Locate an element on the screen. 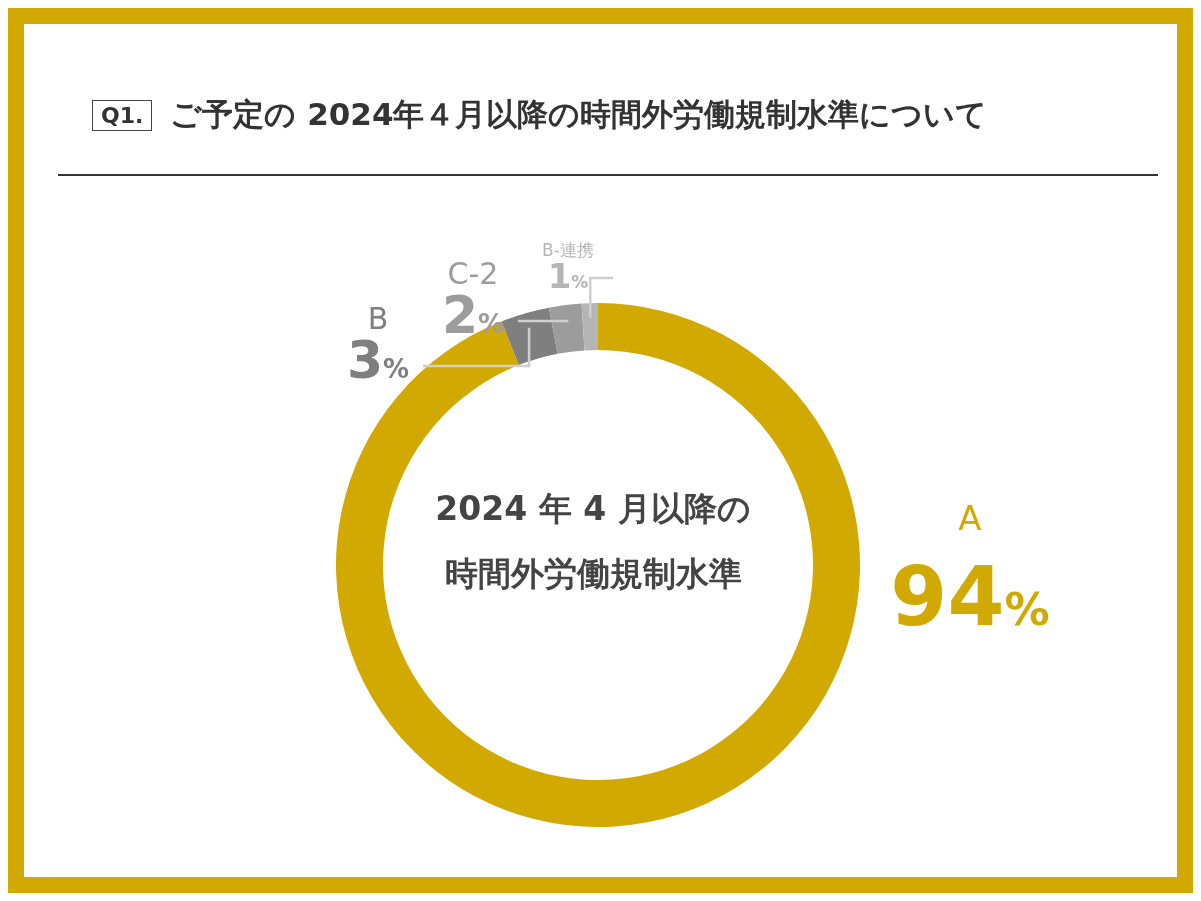  chart-title: ご予定の 2024年４月以降の時間外労働規制水準について is located at coordinates (579, 114).